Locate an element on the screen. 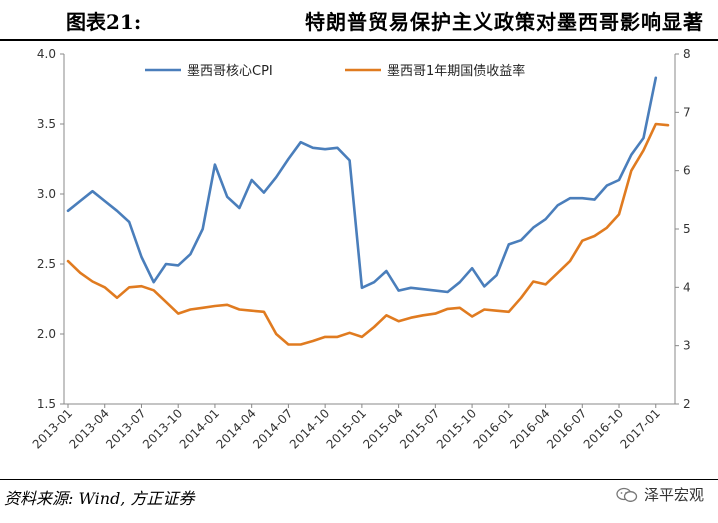  title-row: 图表21: 特朗普贸易保护主义政策对墨西哥影响显著 is located at coordinates (359, 20).